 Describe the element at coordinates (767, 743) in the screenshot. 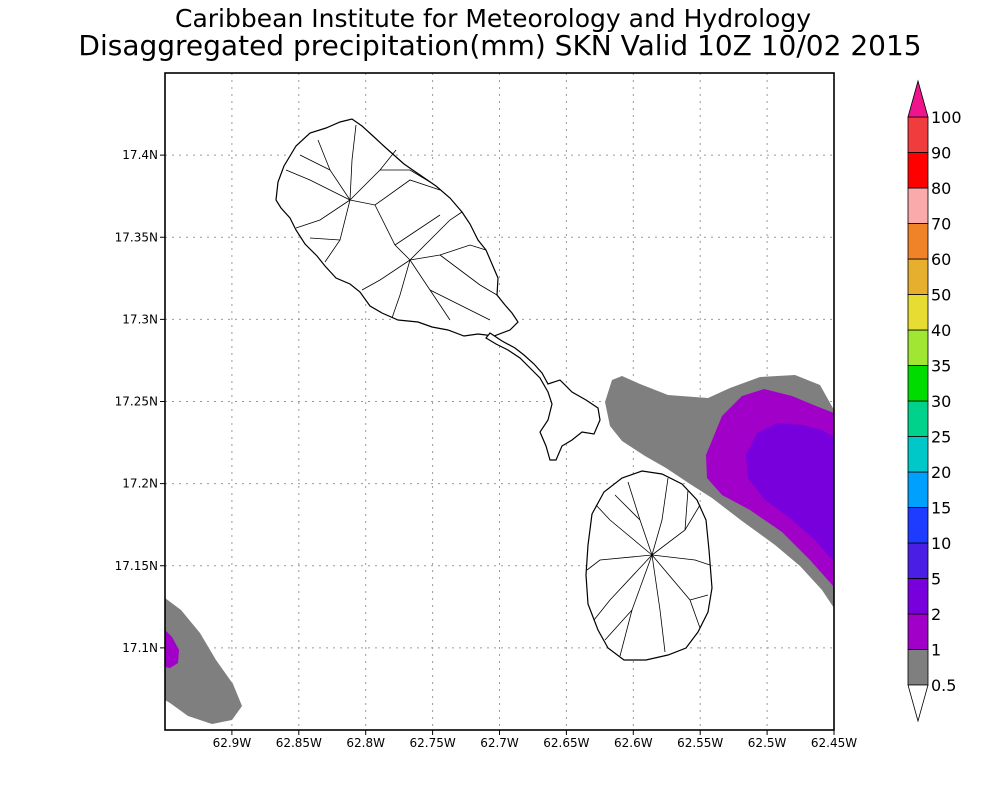

I see `x-tick-label: 62.5W` at that location.